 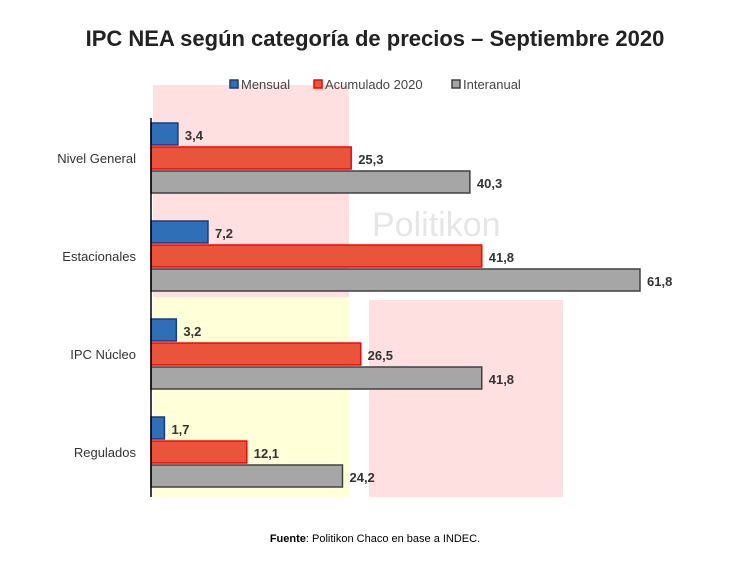 I want to click on category-label: Nivel General, so click(x=96, y=158).